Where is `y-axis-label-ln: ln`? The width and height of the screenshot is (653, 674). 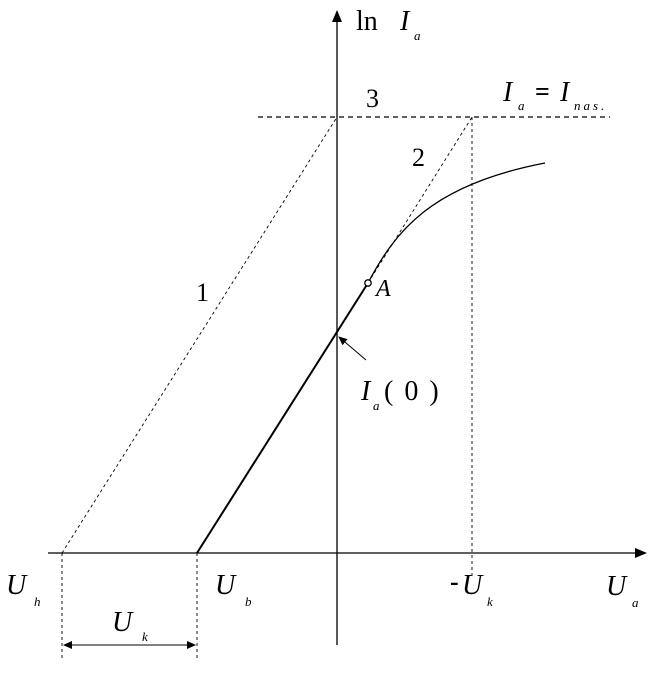
y-axis-label-ln: ln is located at coordinates (367, 21).